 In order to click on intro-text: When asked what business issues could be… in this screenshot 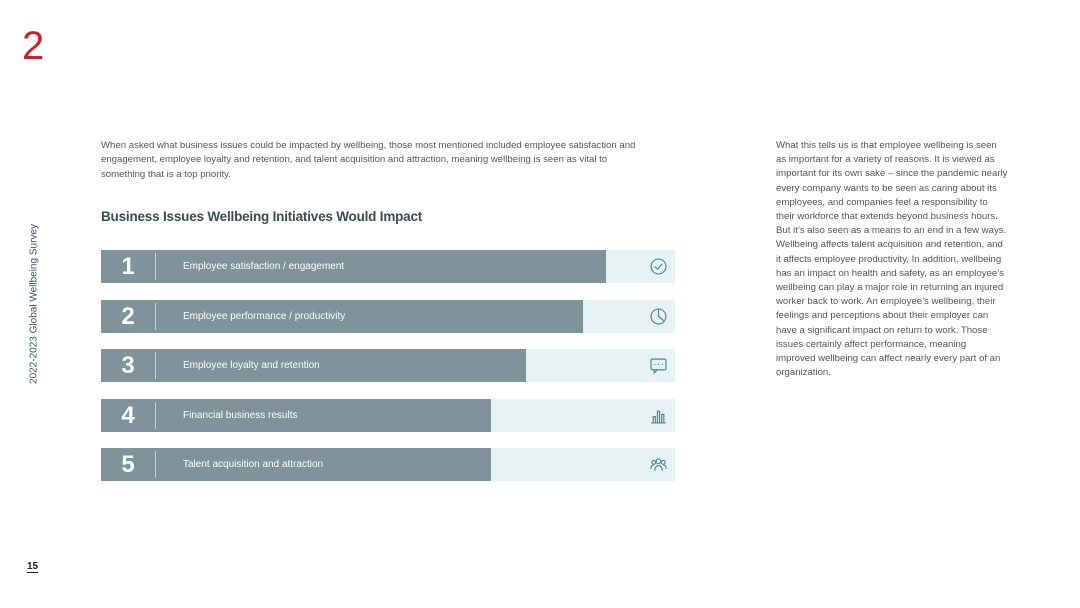, I will do `click(368, 160)`.